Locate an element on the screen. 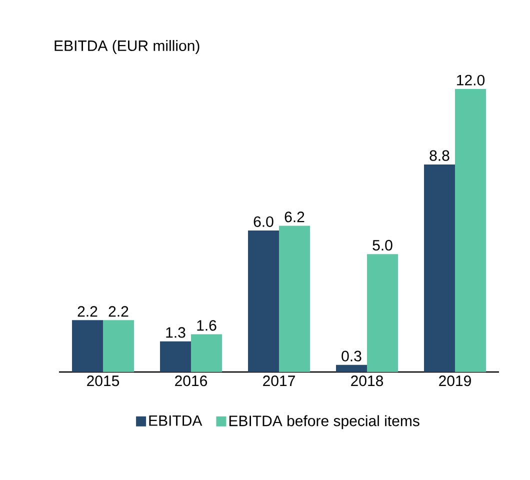 The height and width of the screenshot is (480, 530). data-label: 5.0 is located at coordinates (382, 245).